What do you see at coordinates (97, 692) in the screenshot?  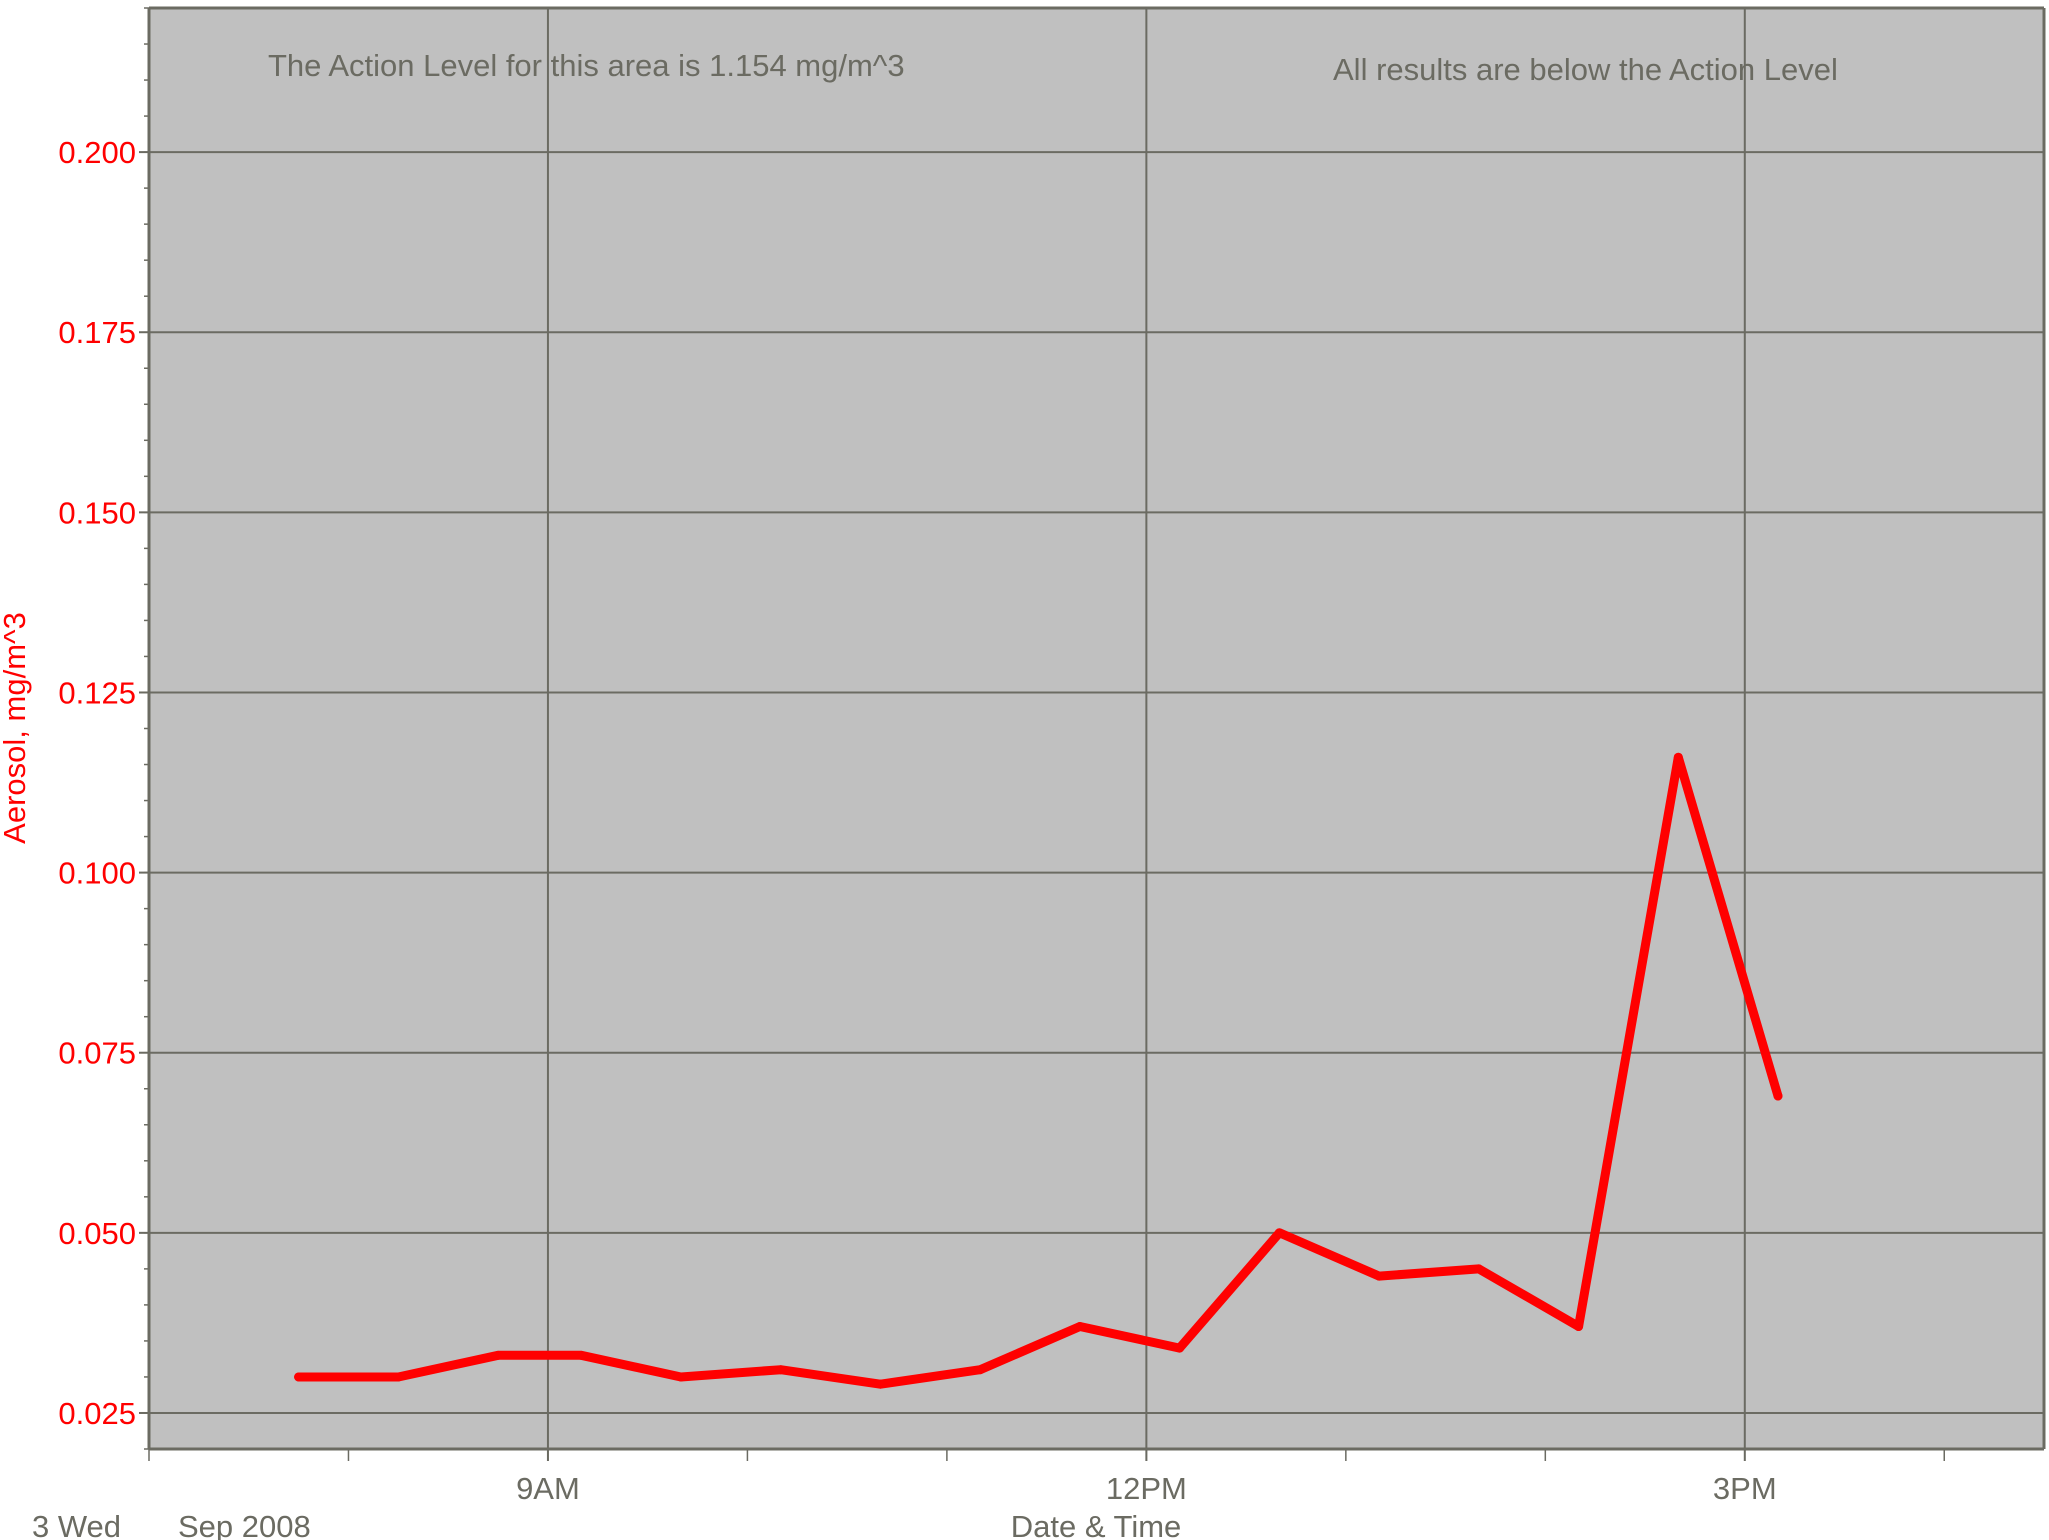 I see `y-tick-label: 0.125` at bounding box center [97, 692].